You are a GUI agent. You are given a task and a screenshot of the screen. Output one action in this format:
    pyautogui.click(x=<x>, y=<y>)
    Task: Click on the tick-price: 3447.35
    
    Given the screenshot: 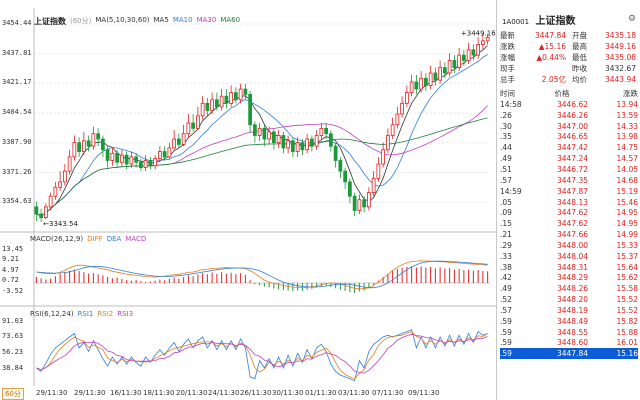 What is the action you would take?
    pyautogui.click(x=572, y=180)
    